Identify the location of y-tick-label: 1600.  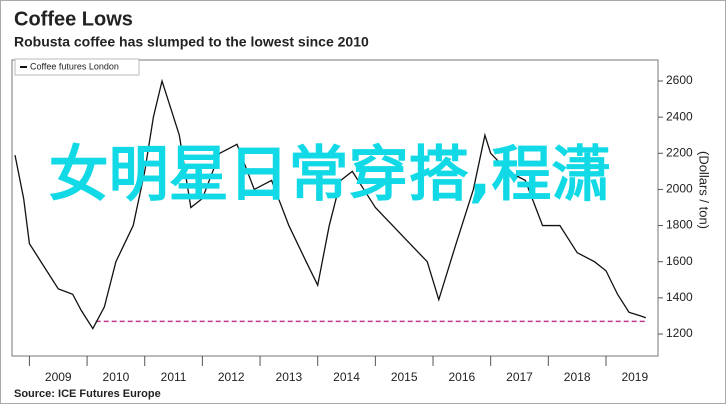
(679, 261).